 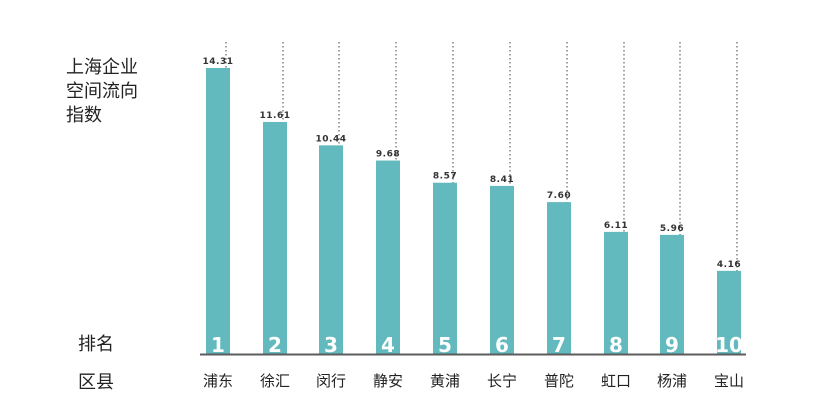 What do you see at coordinates (502, 345) in the screenshot?
I see `rank-label: 6` at bounding box center [502, 345].